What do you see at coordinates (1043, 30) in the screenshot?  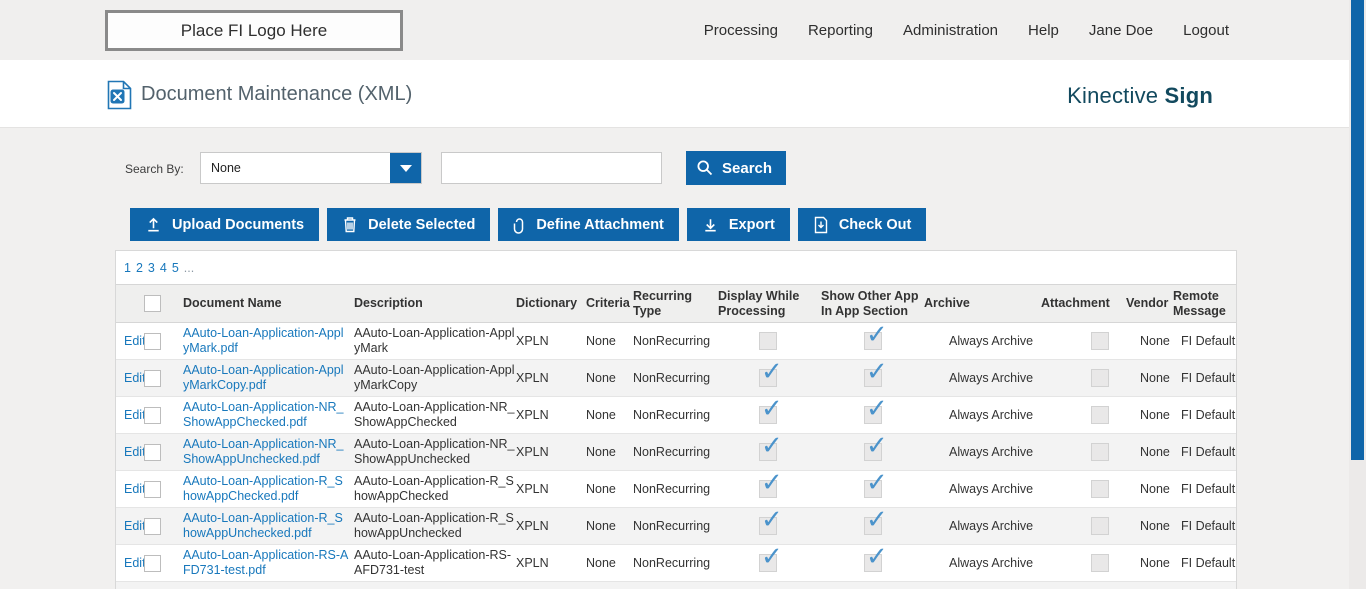 I see `nav-help: Help` at bounding box center [1043, 30].